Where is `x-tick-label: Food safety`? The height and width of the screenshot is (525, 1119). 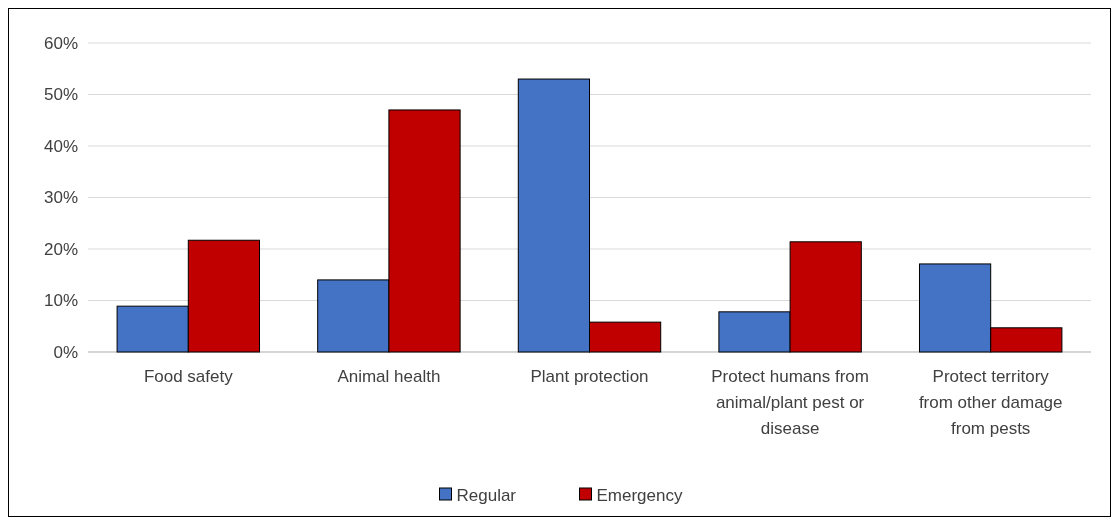
x-tick-label: Food safety is located at coordinates (188, 376).